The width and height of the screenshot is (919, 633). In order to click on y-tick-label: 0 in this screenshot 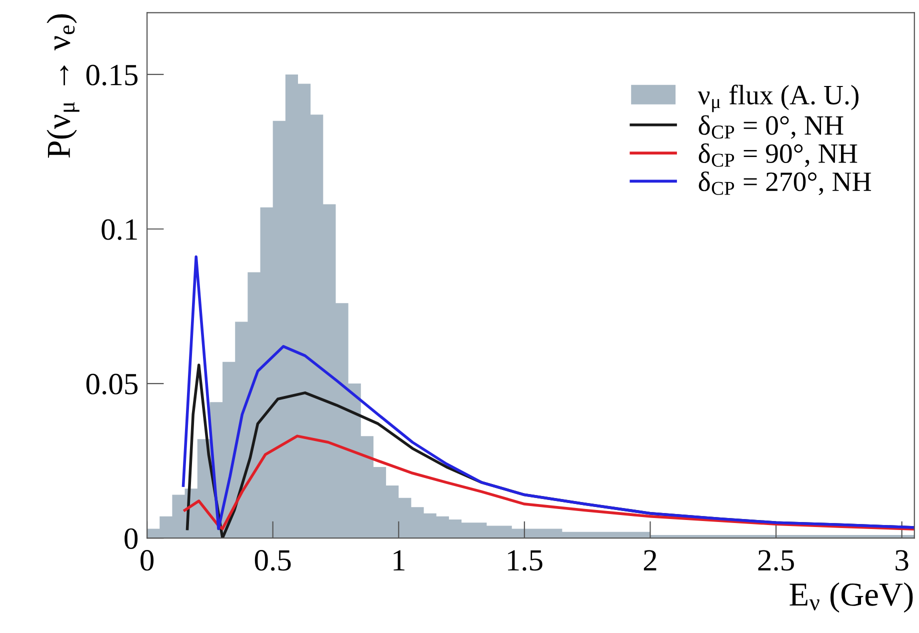, I will do `click(131, 538)`.